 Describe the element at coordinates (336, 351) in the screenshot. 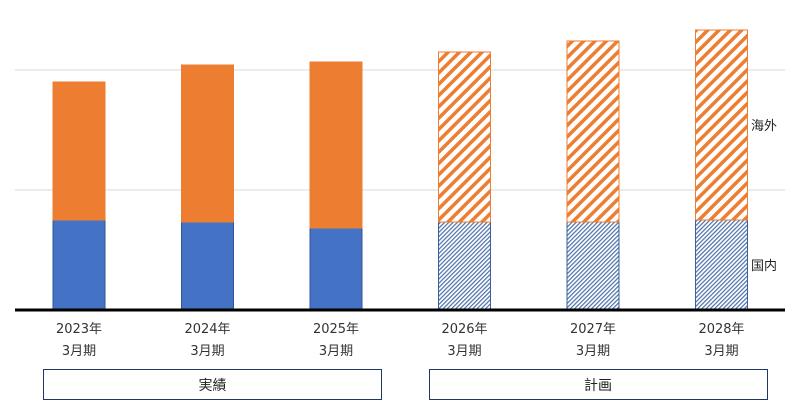

I see `x-tick-label-2-1: 3月期` at that location.